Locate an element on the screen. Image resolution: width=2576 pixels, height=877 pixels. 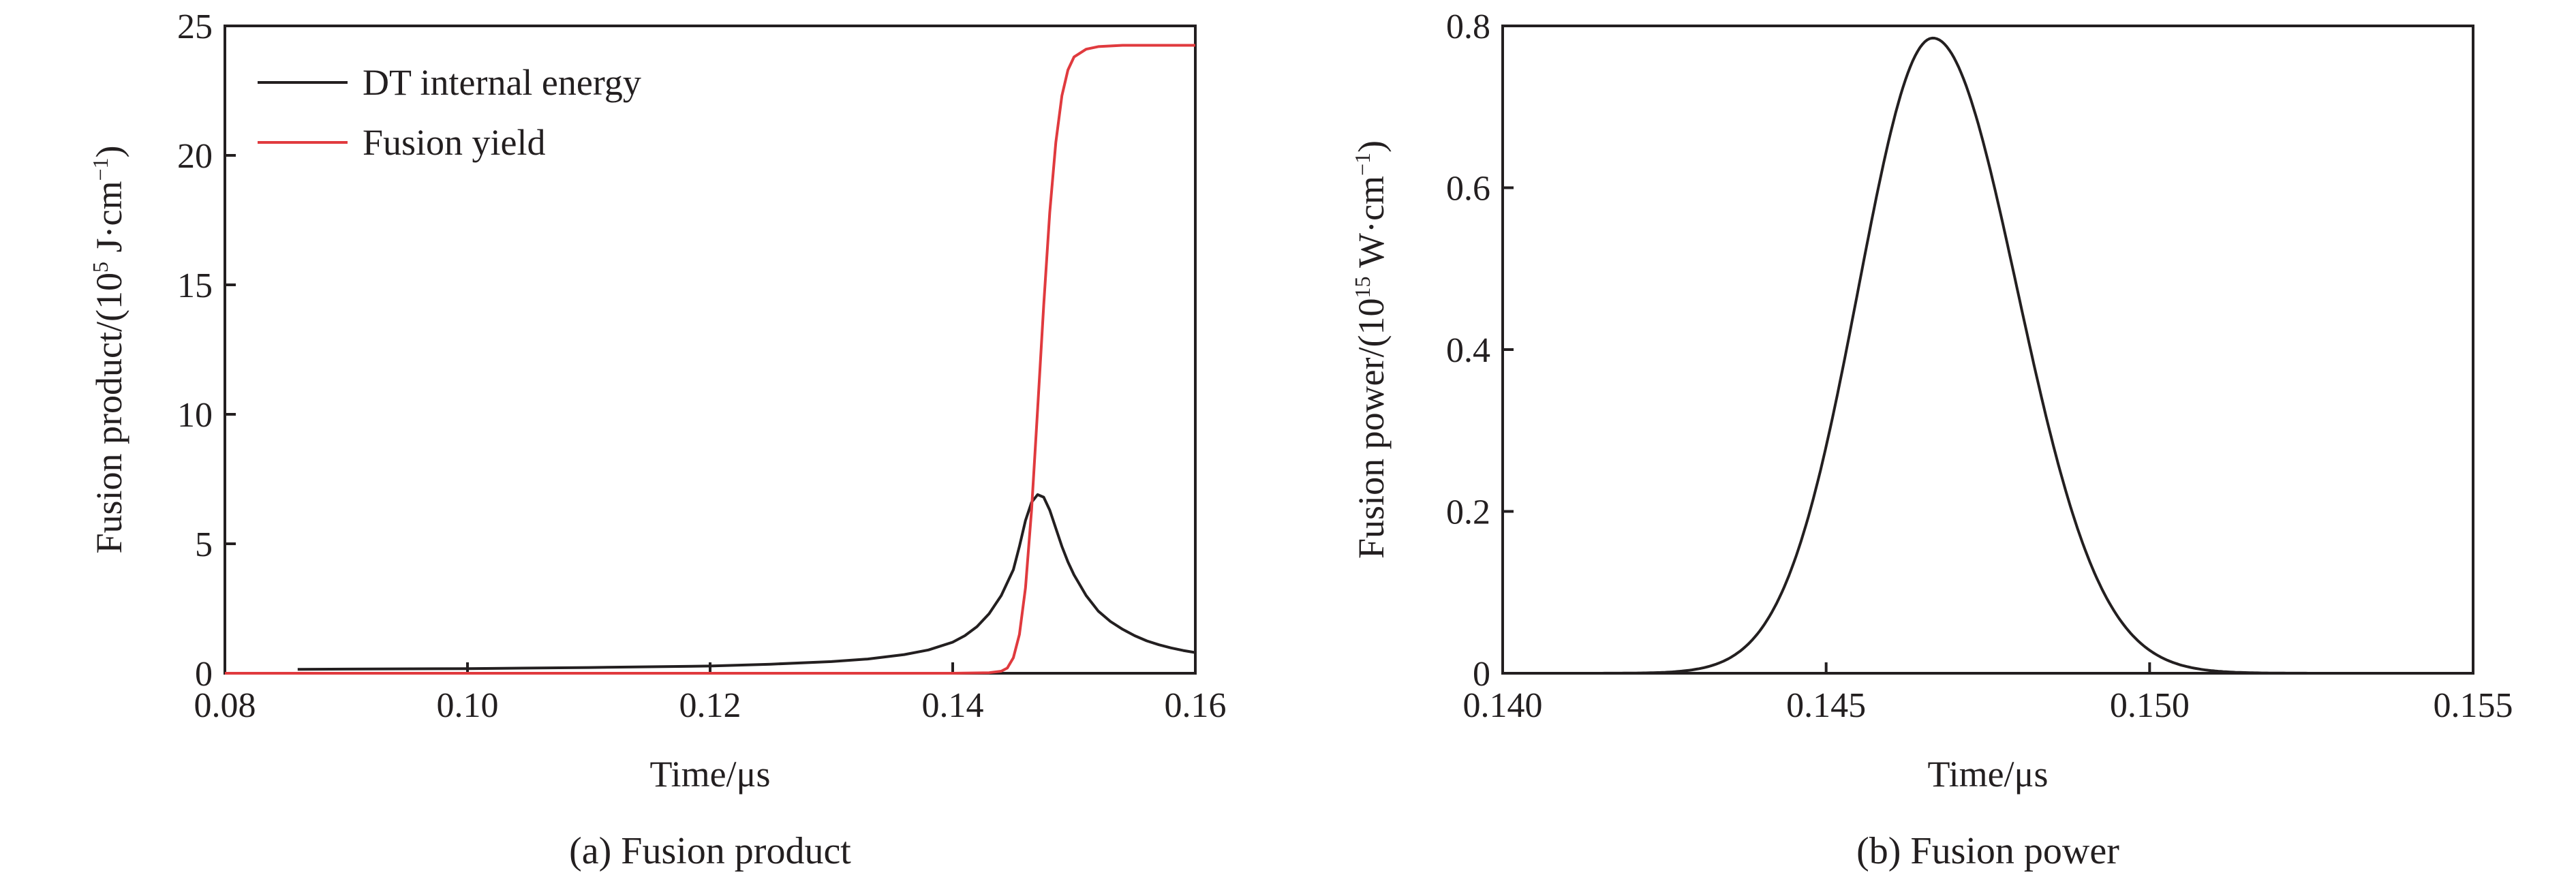
y-tick-label: 0.4 is located at coordinates (1468, 350).